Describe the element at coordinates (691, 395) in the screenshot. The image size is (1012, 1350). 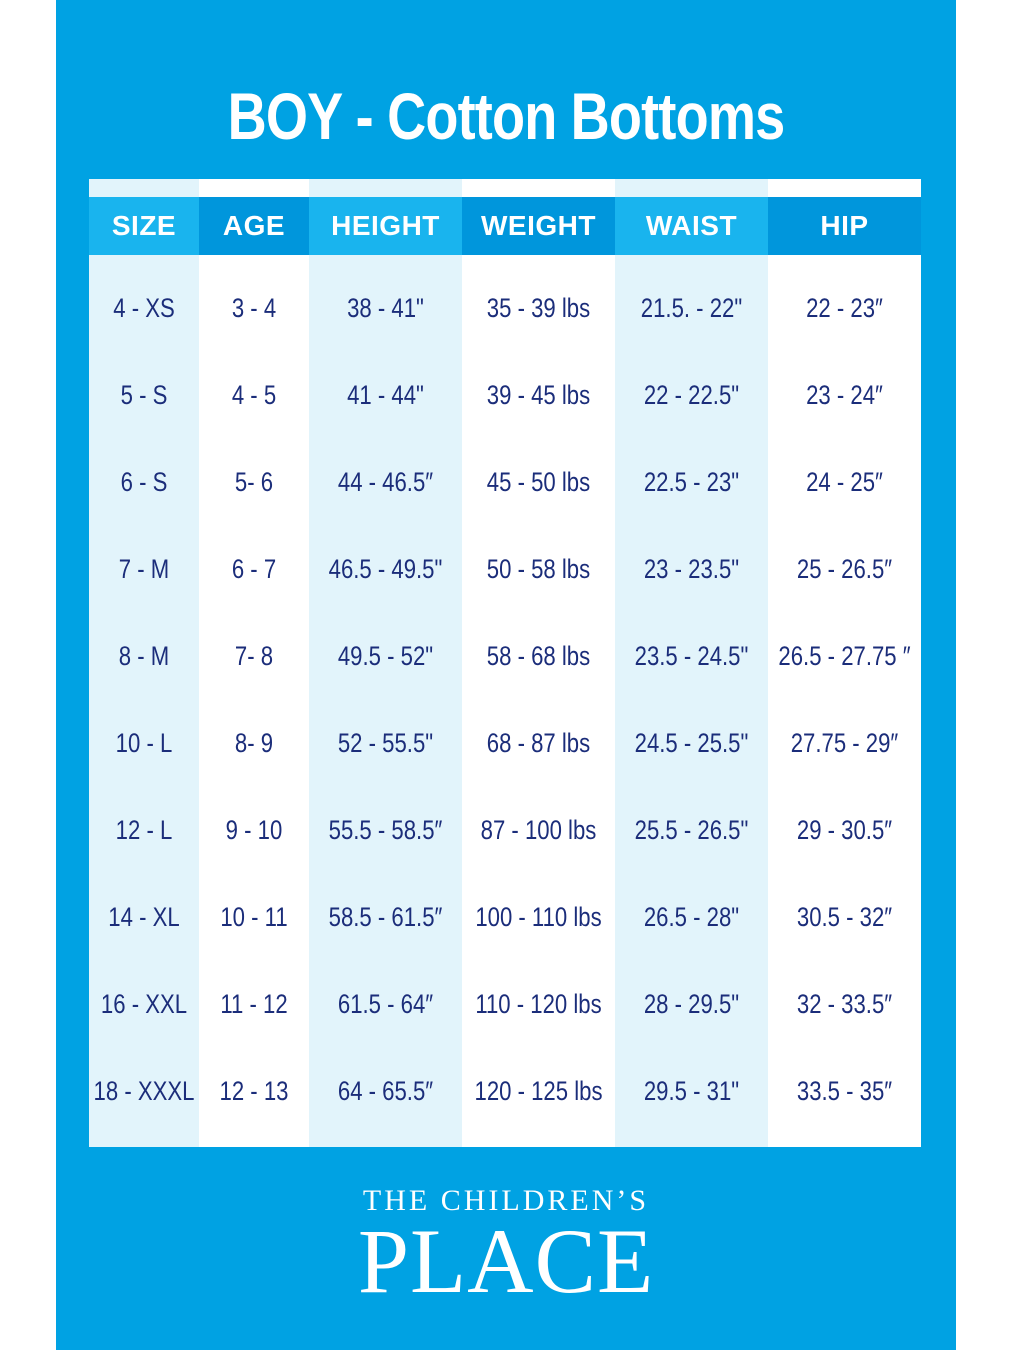
I see `waist-cell: 22 - 22.5"` at that location.